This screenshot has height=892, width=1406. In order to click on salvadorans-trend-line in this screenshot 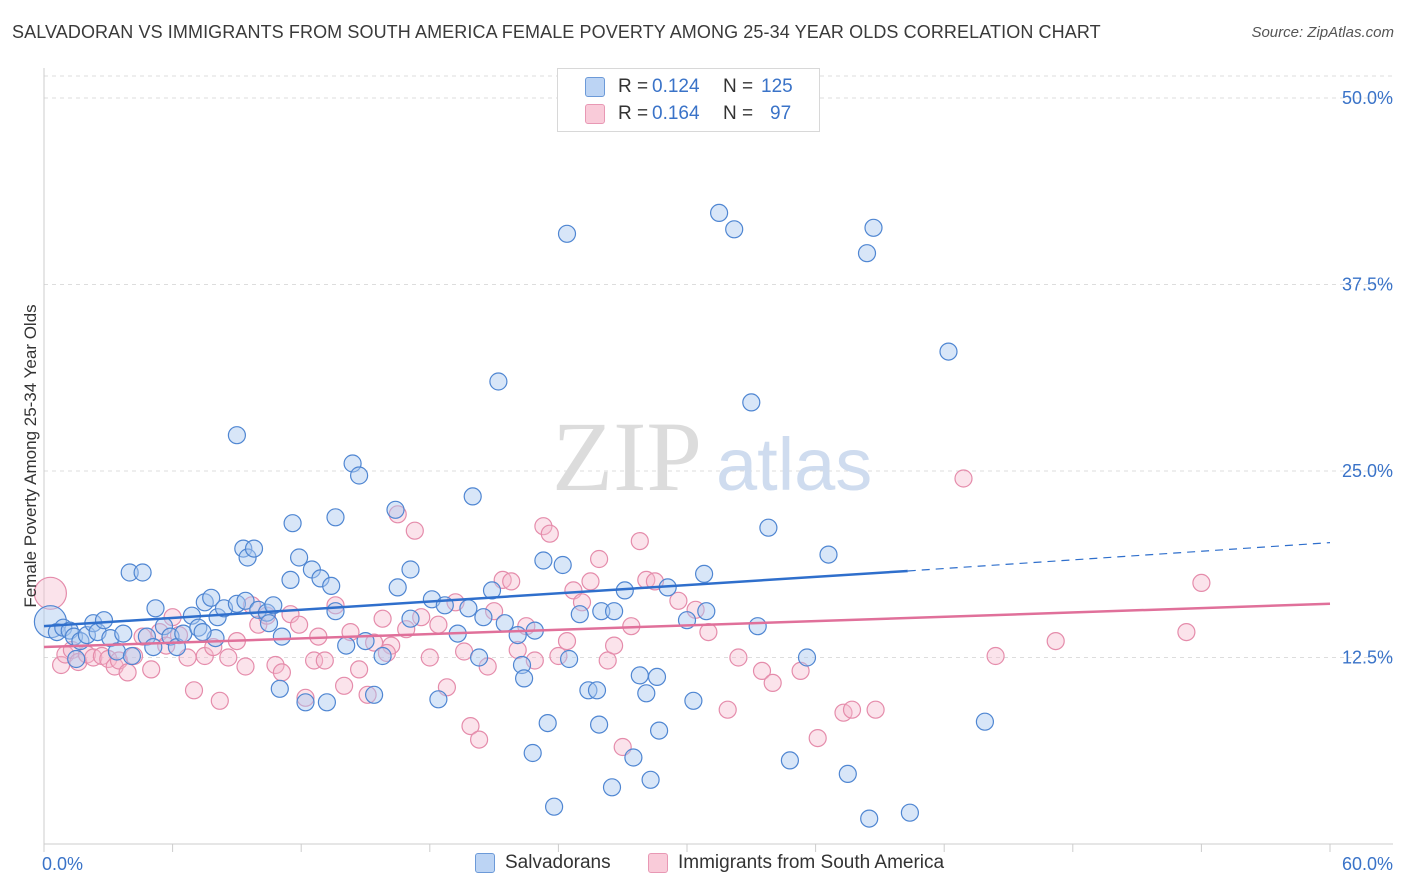, I will do `click(475, 598)`.